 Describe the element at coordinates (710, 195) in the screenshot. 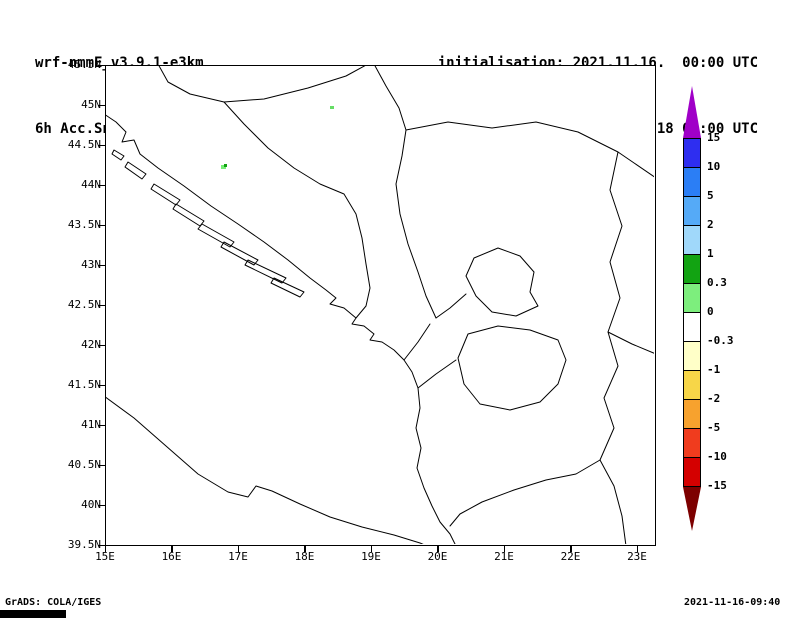

I see `colorbar-value-label: 5` at that location.